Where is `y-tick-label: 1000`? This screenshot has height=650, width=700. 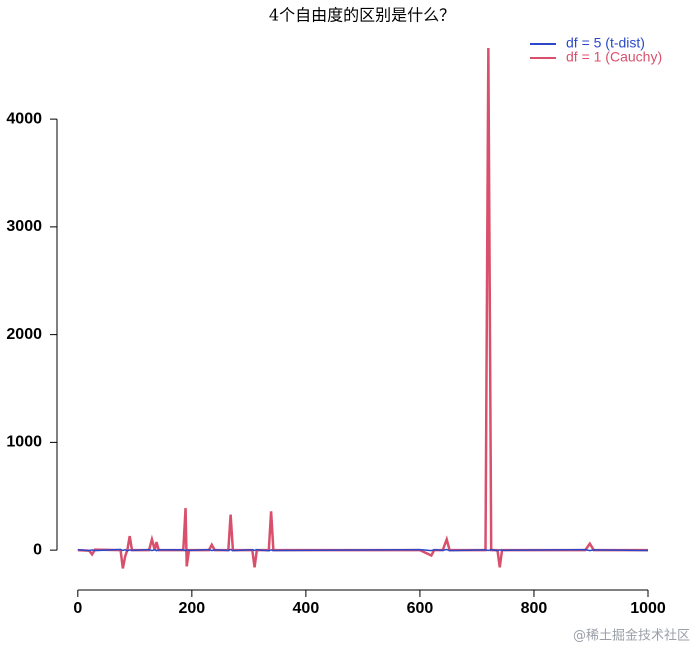 y-tick-label: 1000 is located at coordinates (24, 442).